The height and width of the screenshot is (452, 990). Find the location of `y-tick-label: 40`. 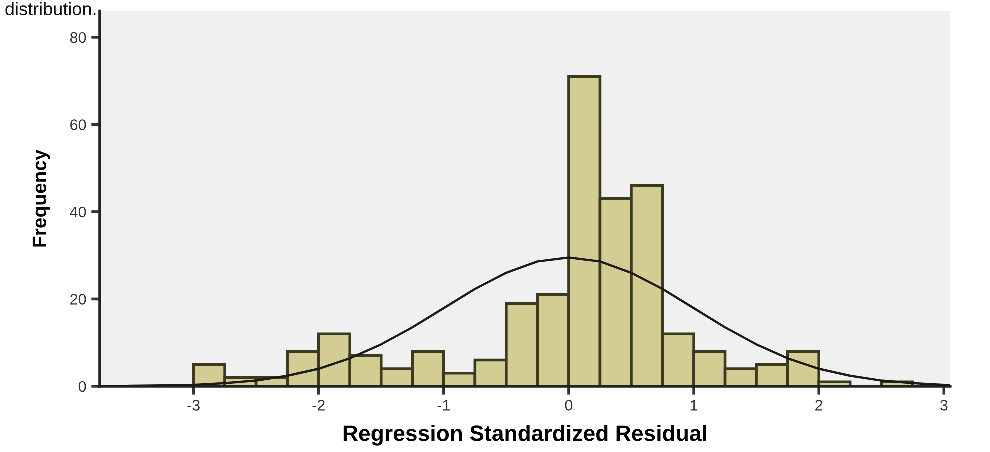

y-tick-label: 40 is located at coordinates (78, 212).